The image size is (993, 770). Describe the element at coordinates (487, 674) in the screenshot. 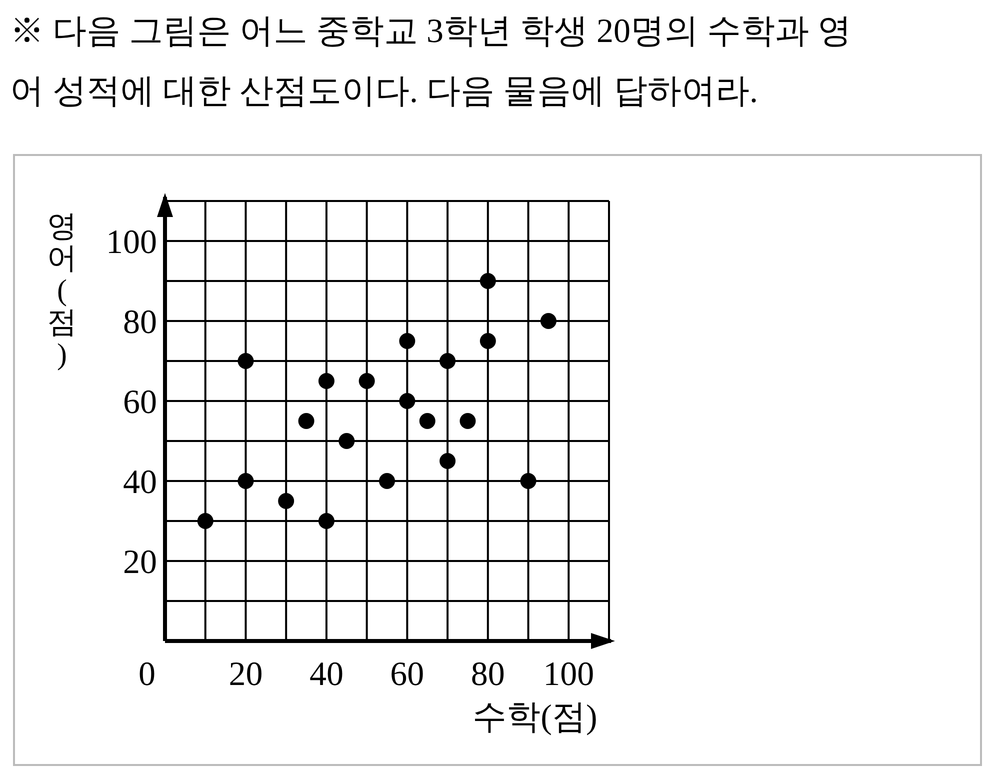

I see `x-tick-label: 80` at that location.